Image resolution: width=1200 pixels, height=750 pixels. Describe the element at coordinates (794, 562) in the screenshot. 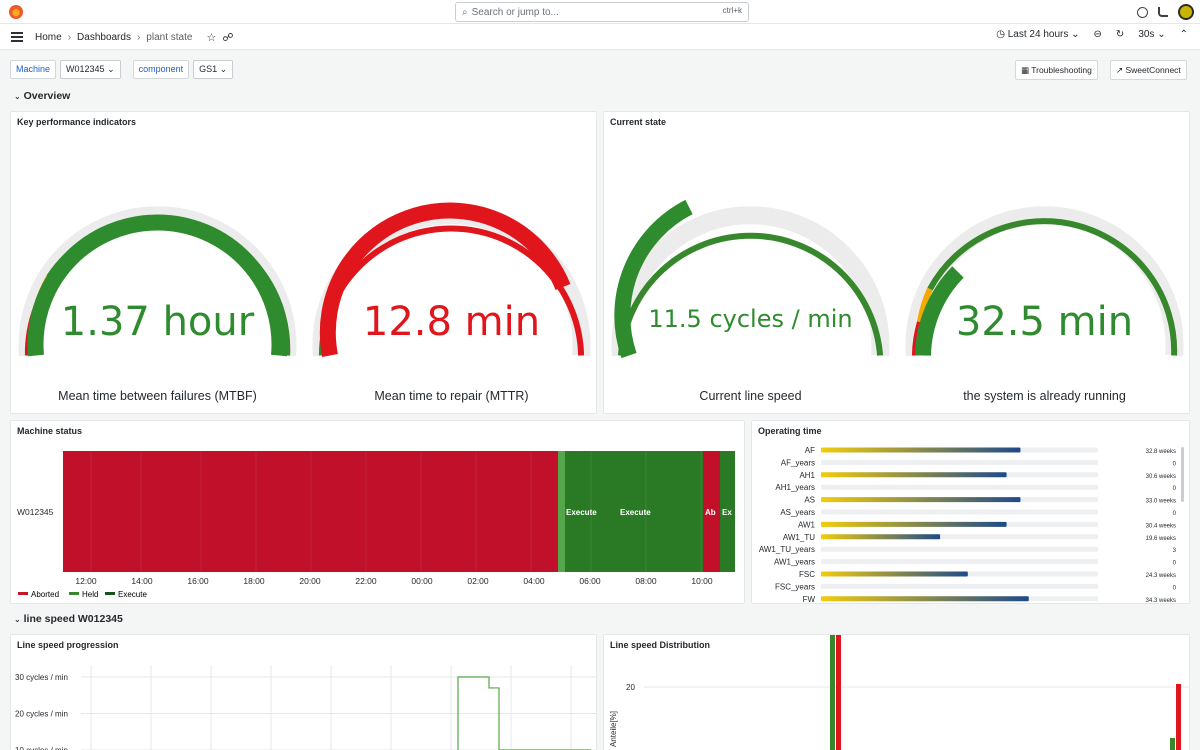

I see `operating-time-label: AW1_years` at that location.